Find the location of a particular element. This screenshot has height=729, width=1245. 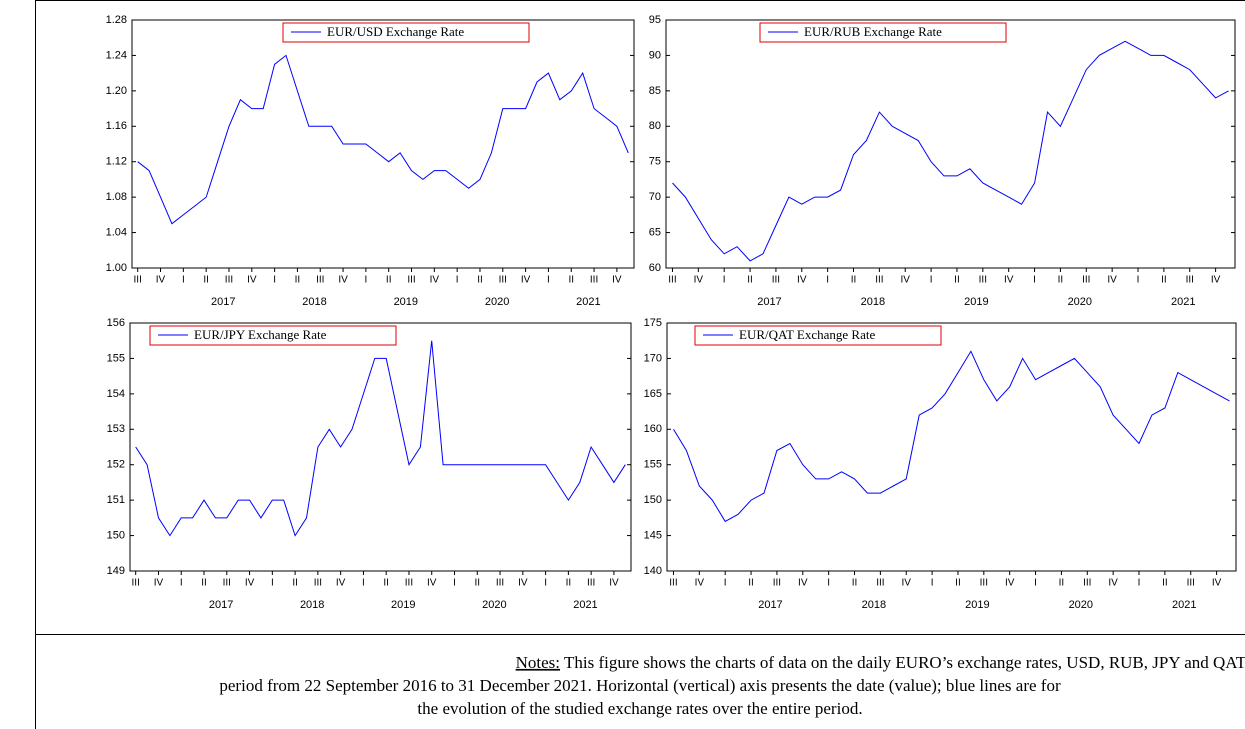

y-tick-label: 1.08 is located at coordinates (116, 197).